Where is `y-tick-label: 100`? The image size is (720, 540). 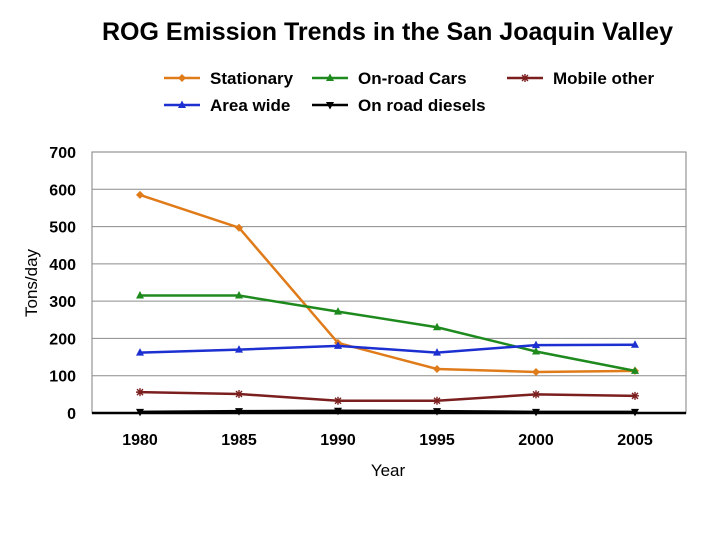
y-tick-label: 100 is located at coordinates (62, 377).